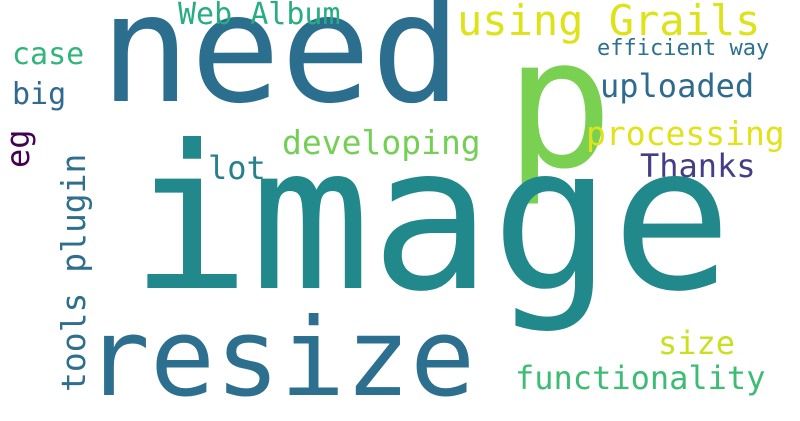  What do you see at coordinates (18, 148) in the screenshot?
I see `word-eg: eg` at bounding box center [18, 148].